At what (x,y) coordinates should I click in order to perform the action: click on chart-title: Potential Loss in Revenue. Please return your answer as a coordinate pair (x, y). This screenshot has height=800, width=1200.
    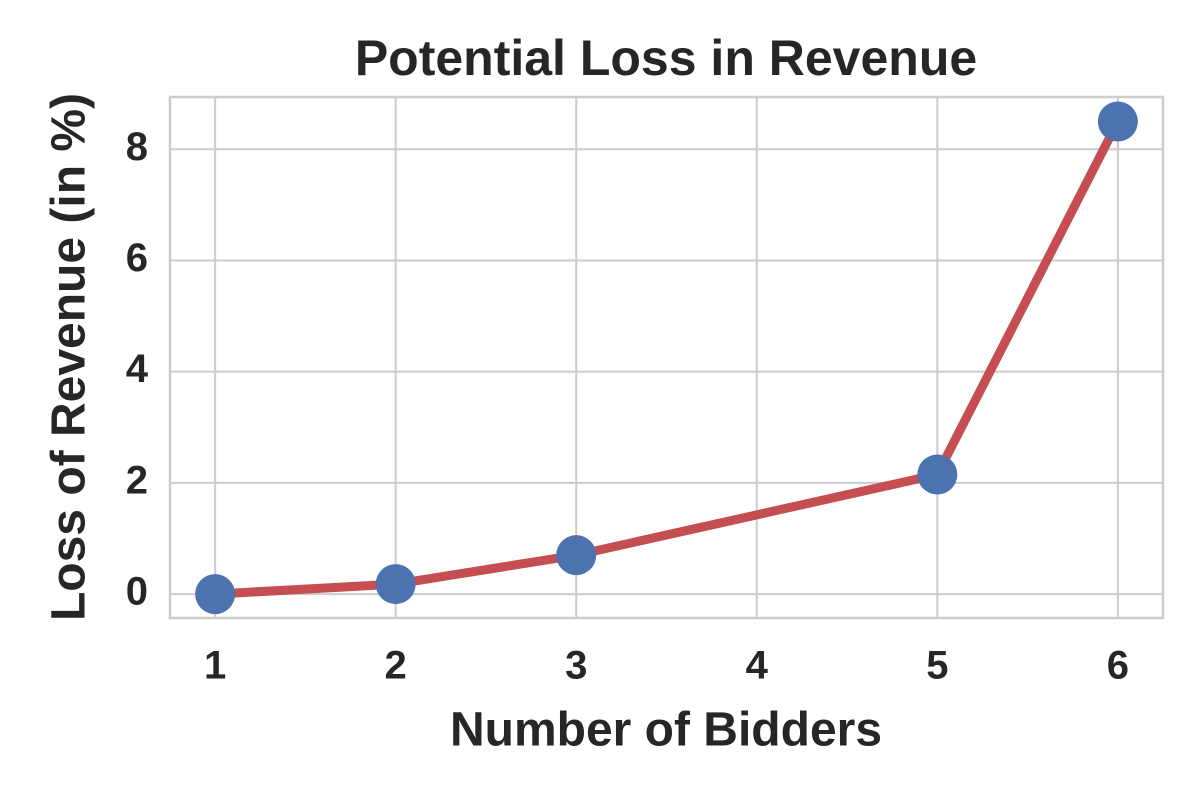
    Looking at the image, I should click on (666, 58).